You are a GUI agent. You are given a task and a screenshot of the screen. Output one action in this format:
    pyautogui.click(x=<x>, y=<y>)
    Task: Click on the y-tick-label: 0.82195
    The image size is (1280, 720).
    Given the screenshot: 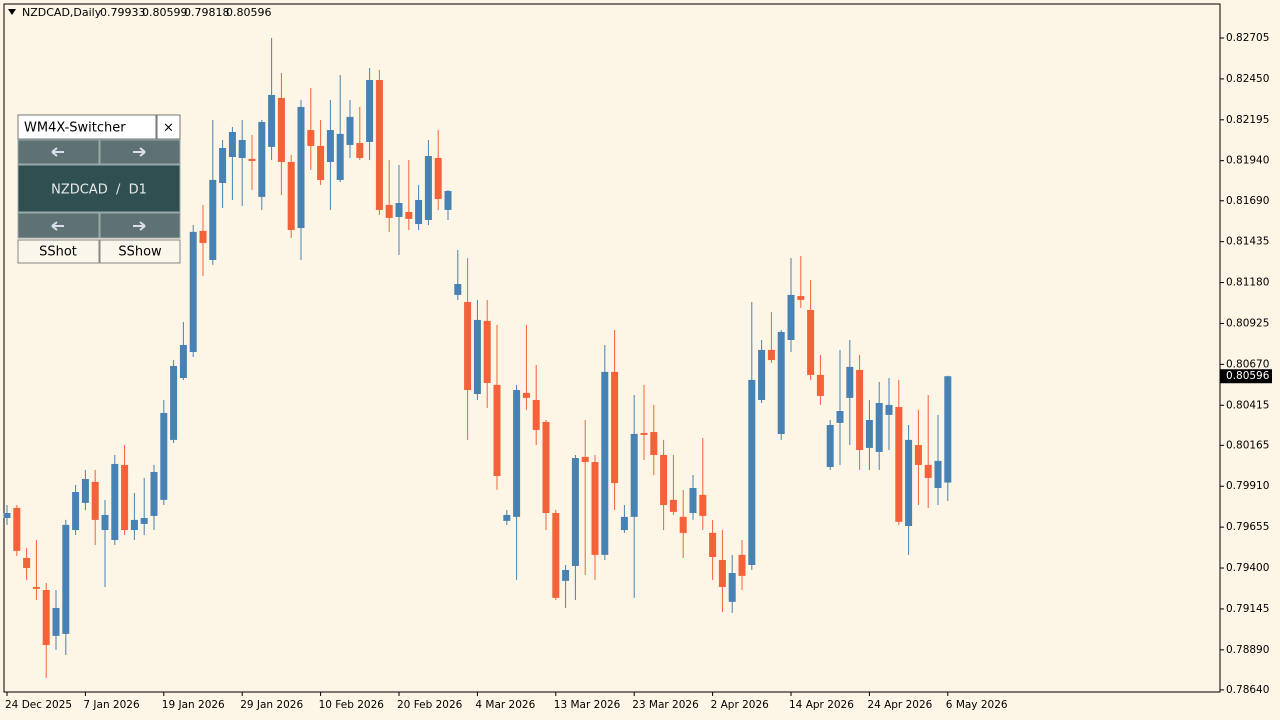 What is the action you would take?
    pyautogui.click(x=1247, y=120)
    